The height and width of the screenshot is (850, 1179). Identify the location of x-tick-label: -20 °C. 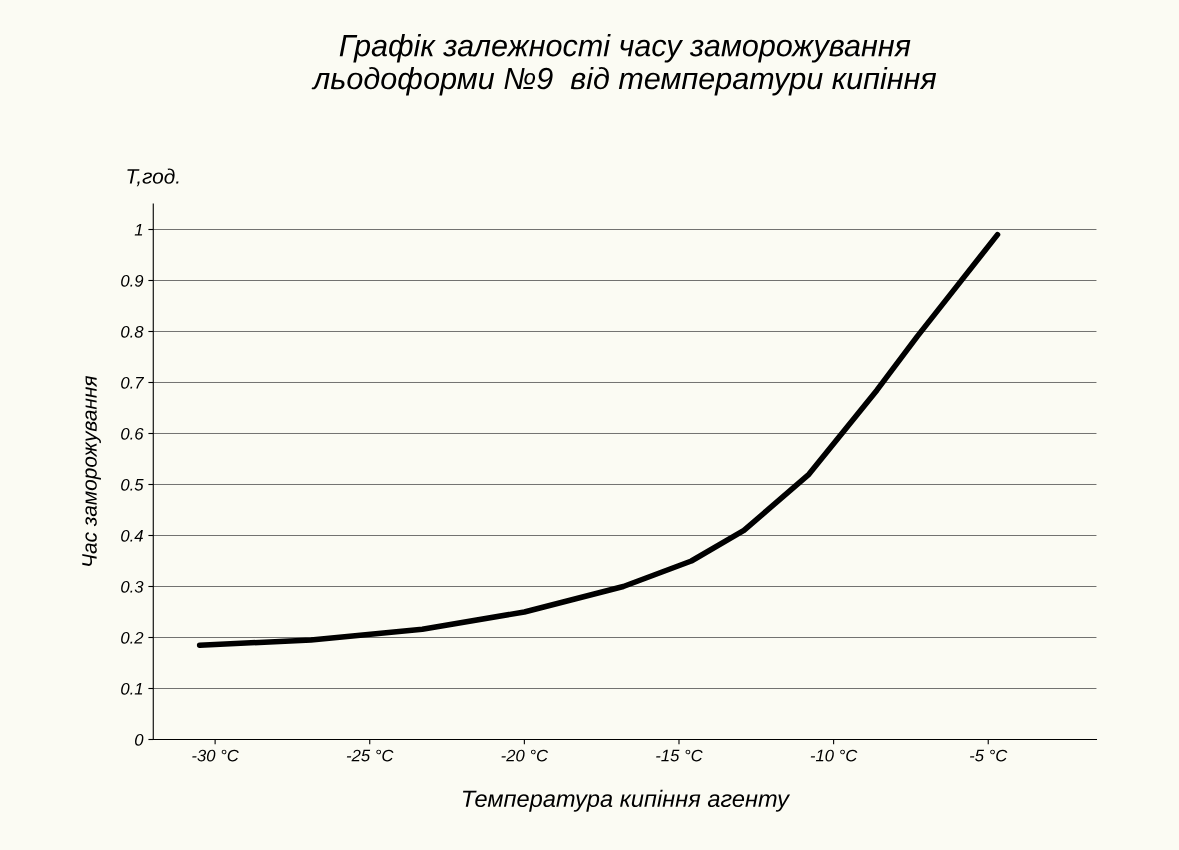
(525, 755).